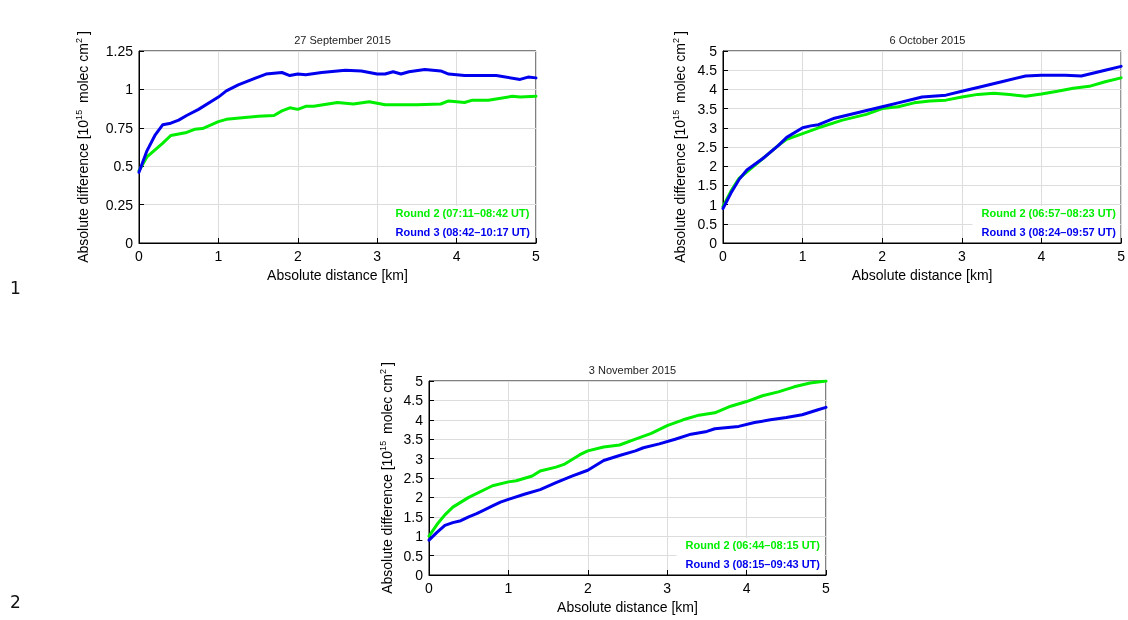 The height and width of the screenshot is (620, 1128). Describe the element at coordinates (753, 545) in the screenshot. I see `text: Round 2 (06:44–08:15 UT)` at that location.